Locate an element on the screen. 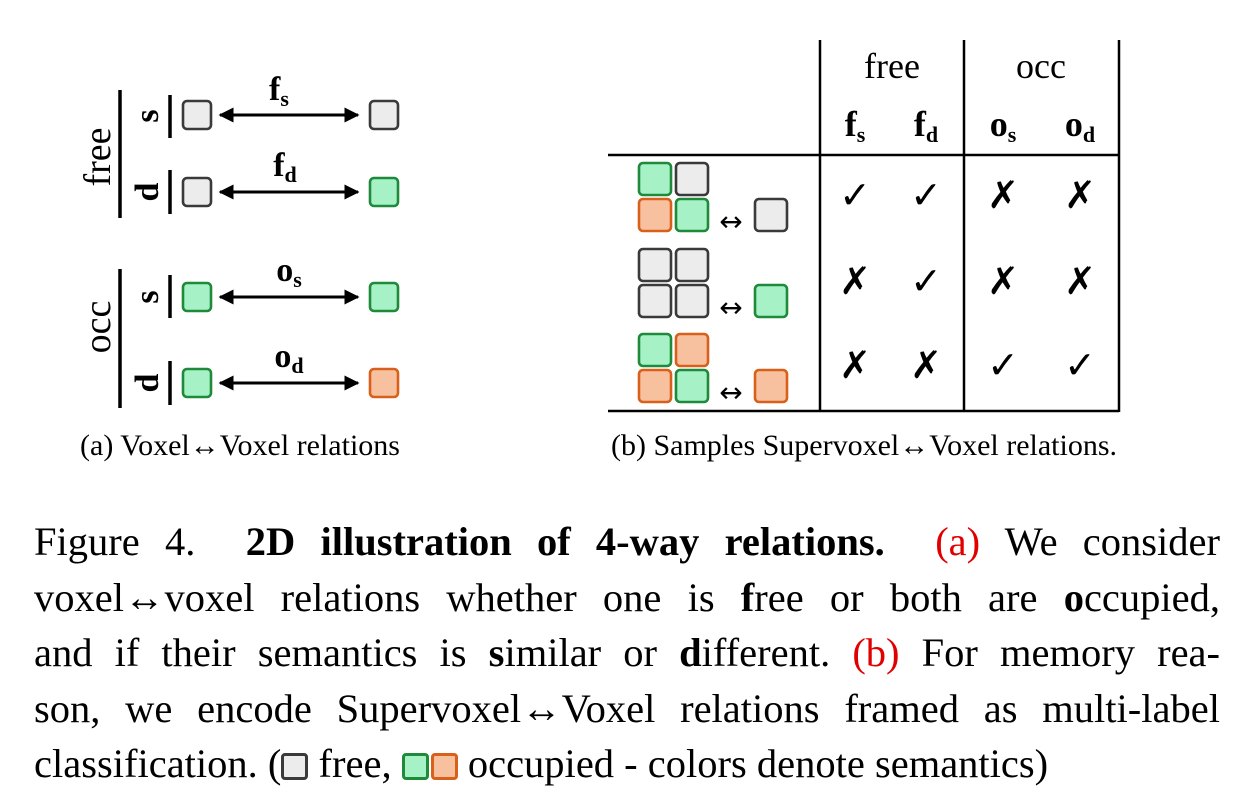  row-label-s-occ: s is located at coordinates (147, 296).